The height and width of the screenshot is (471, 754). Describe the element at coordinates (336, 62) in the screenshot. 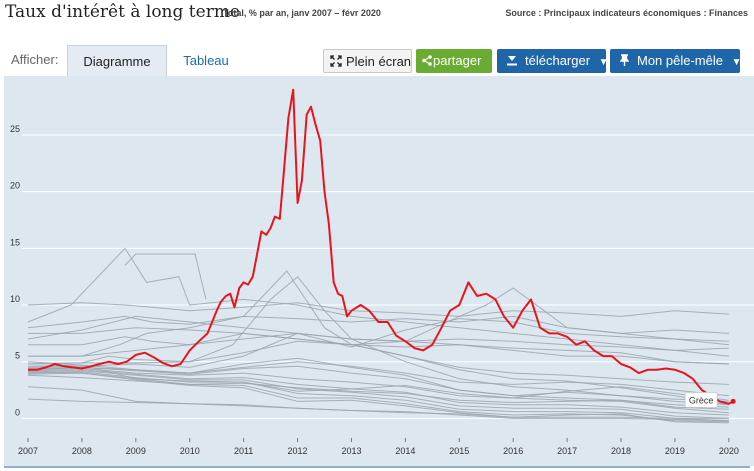

I see `expand-icon` at that location.